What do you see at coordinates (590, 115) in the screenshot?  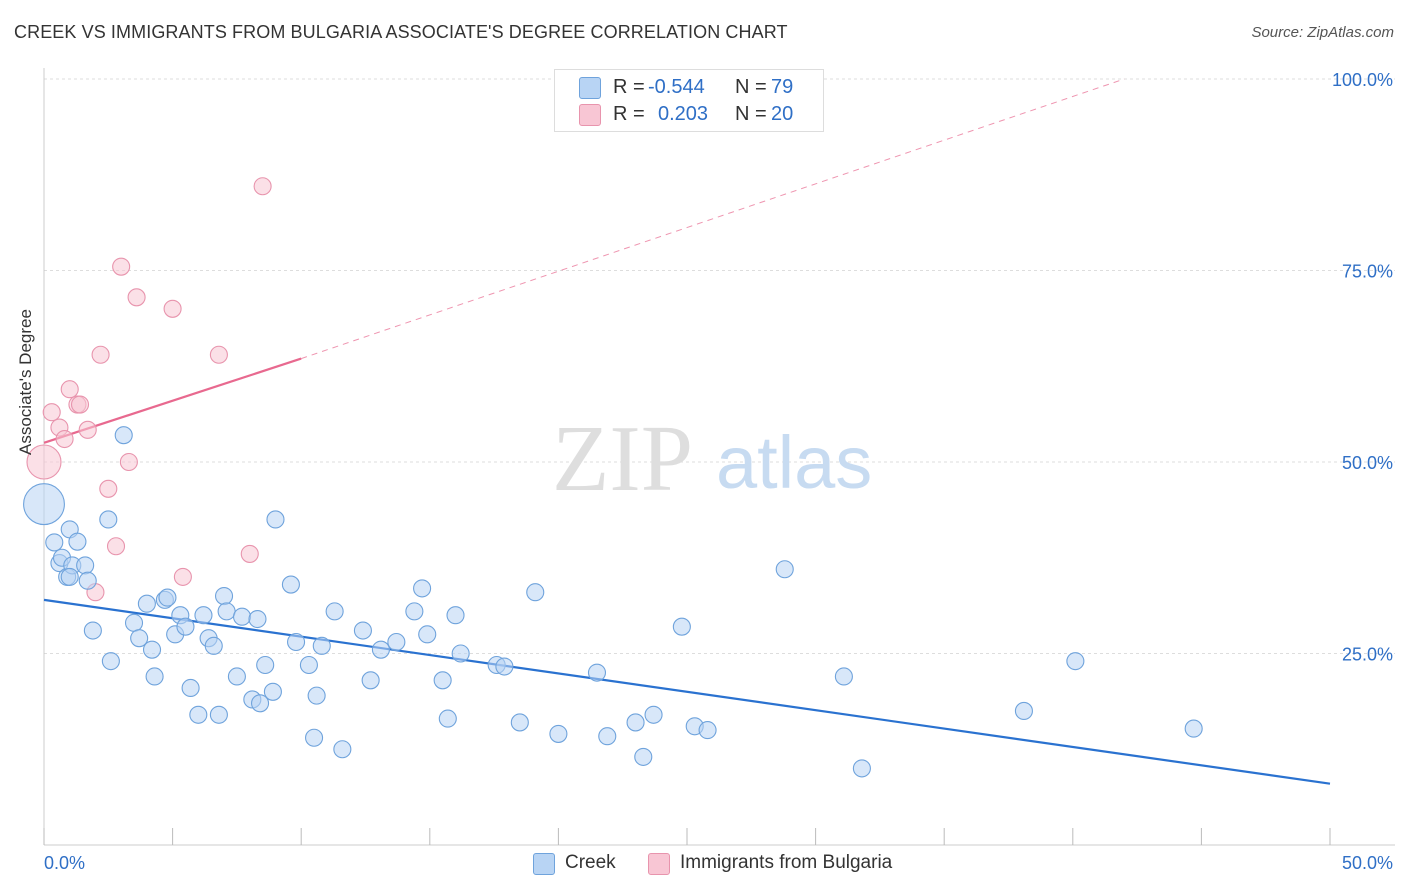 I see `bulgaria-swatch` at bounding box center [590, 115].